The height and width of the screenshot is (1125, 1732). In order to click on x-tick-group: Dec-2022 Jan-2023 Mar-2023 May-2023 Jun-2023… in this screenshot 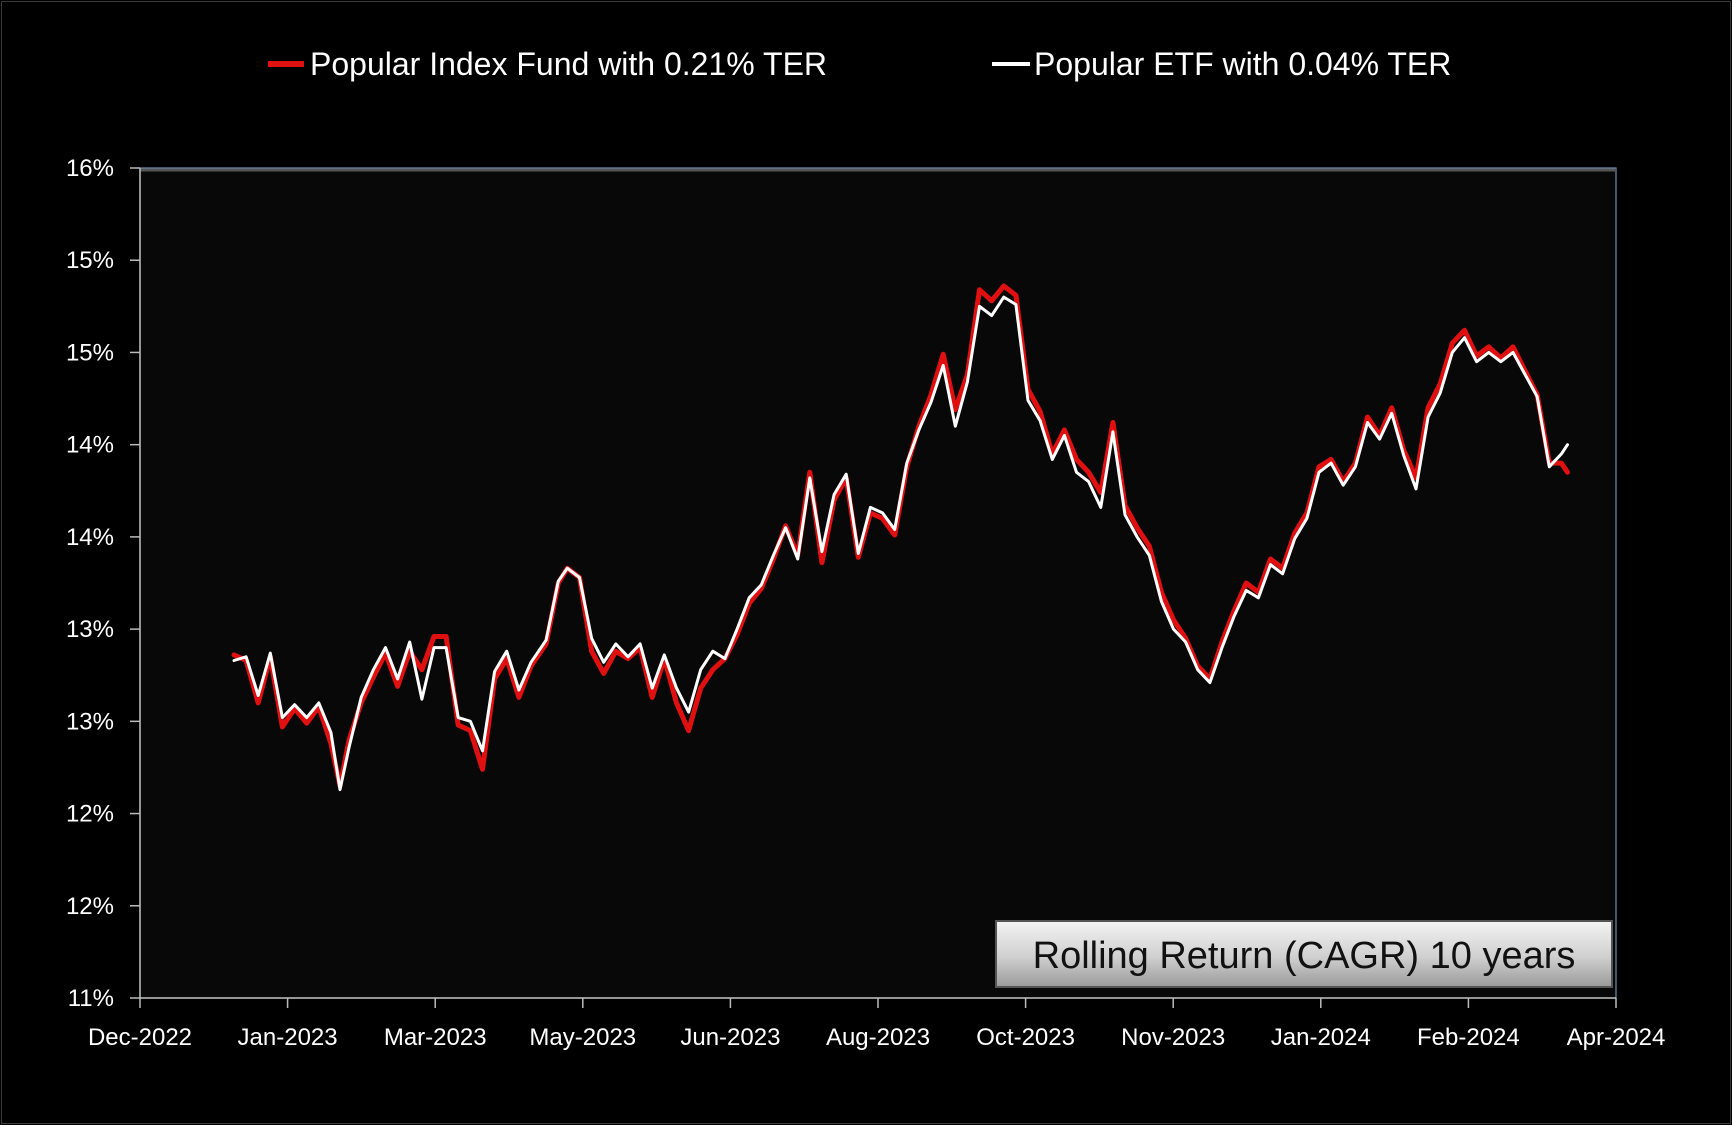, I will do `click(876, 1024)`.